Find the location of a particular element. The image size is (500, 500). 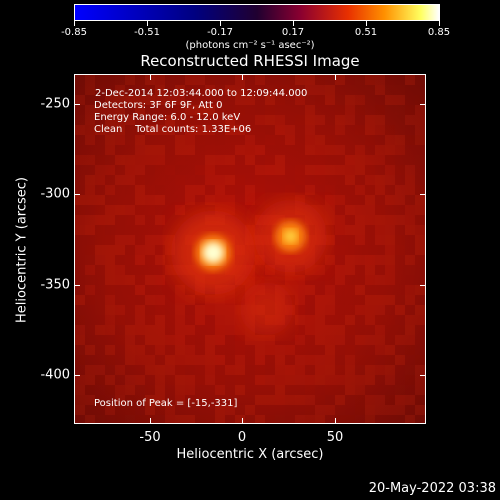

y-tick-right is located at coordinates (423, 375).